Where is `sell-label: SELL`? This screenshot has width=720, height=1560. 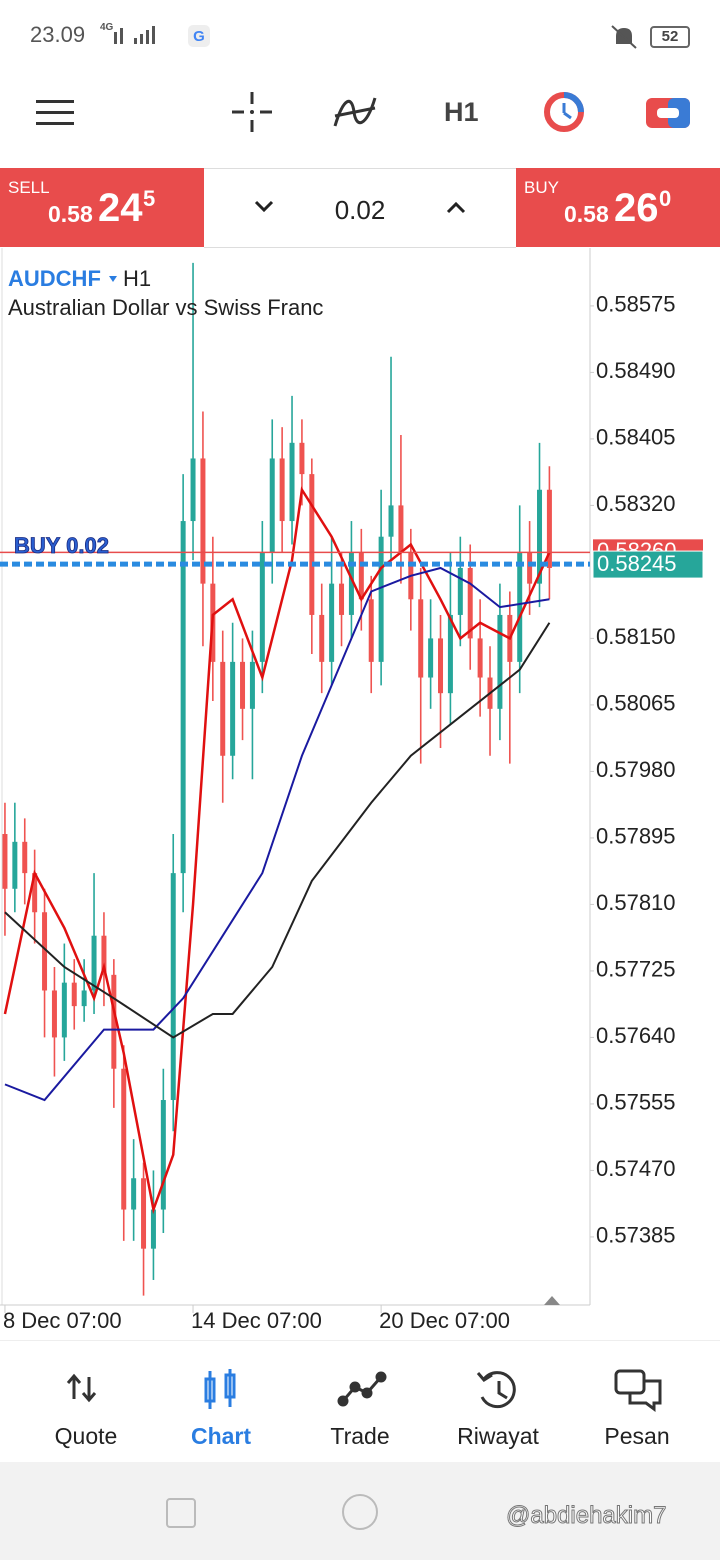
sell-label: SELL is located at coordinates (29, 187).